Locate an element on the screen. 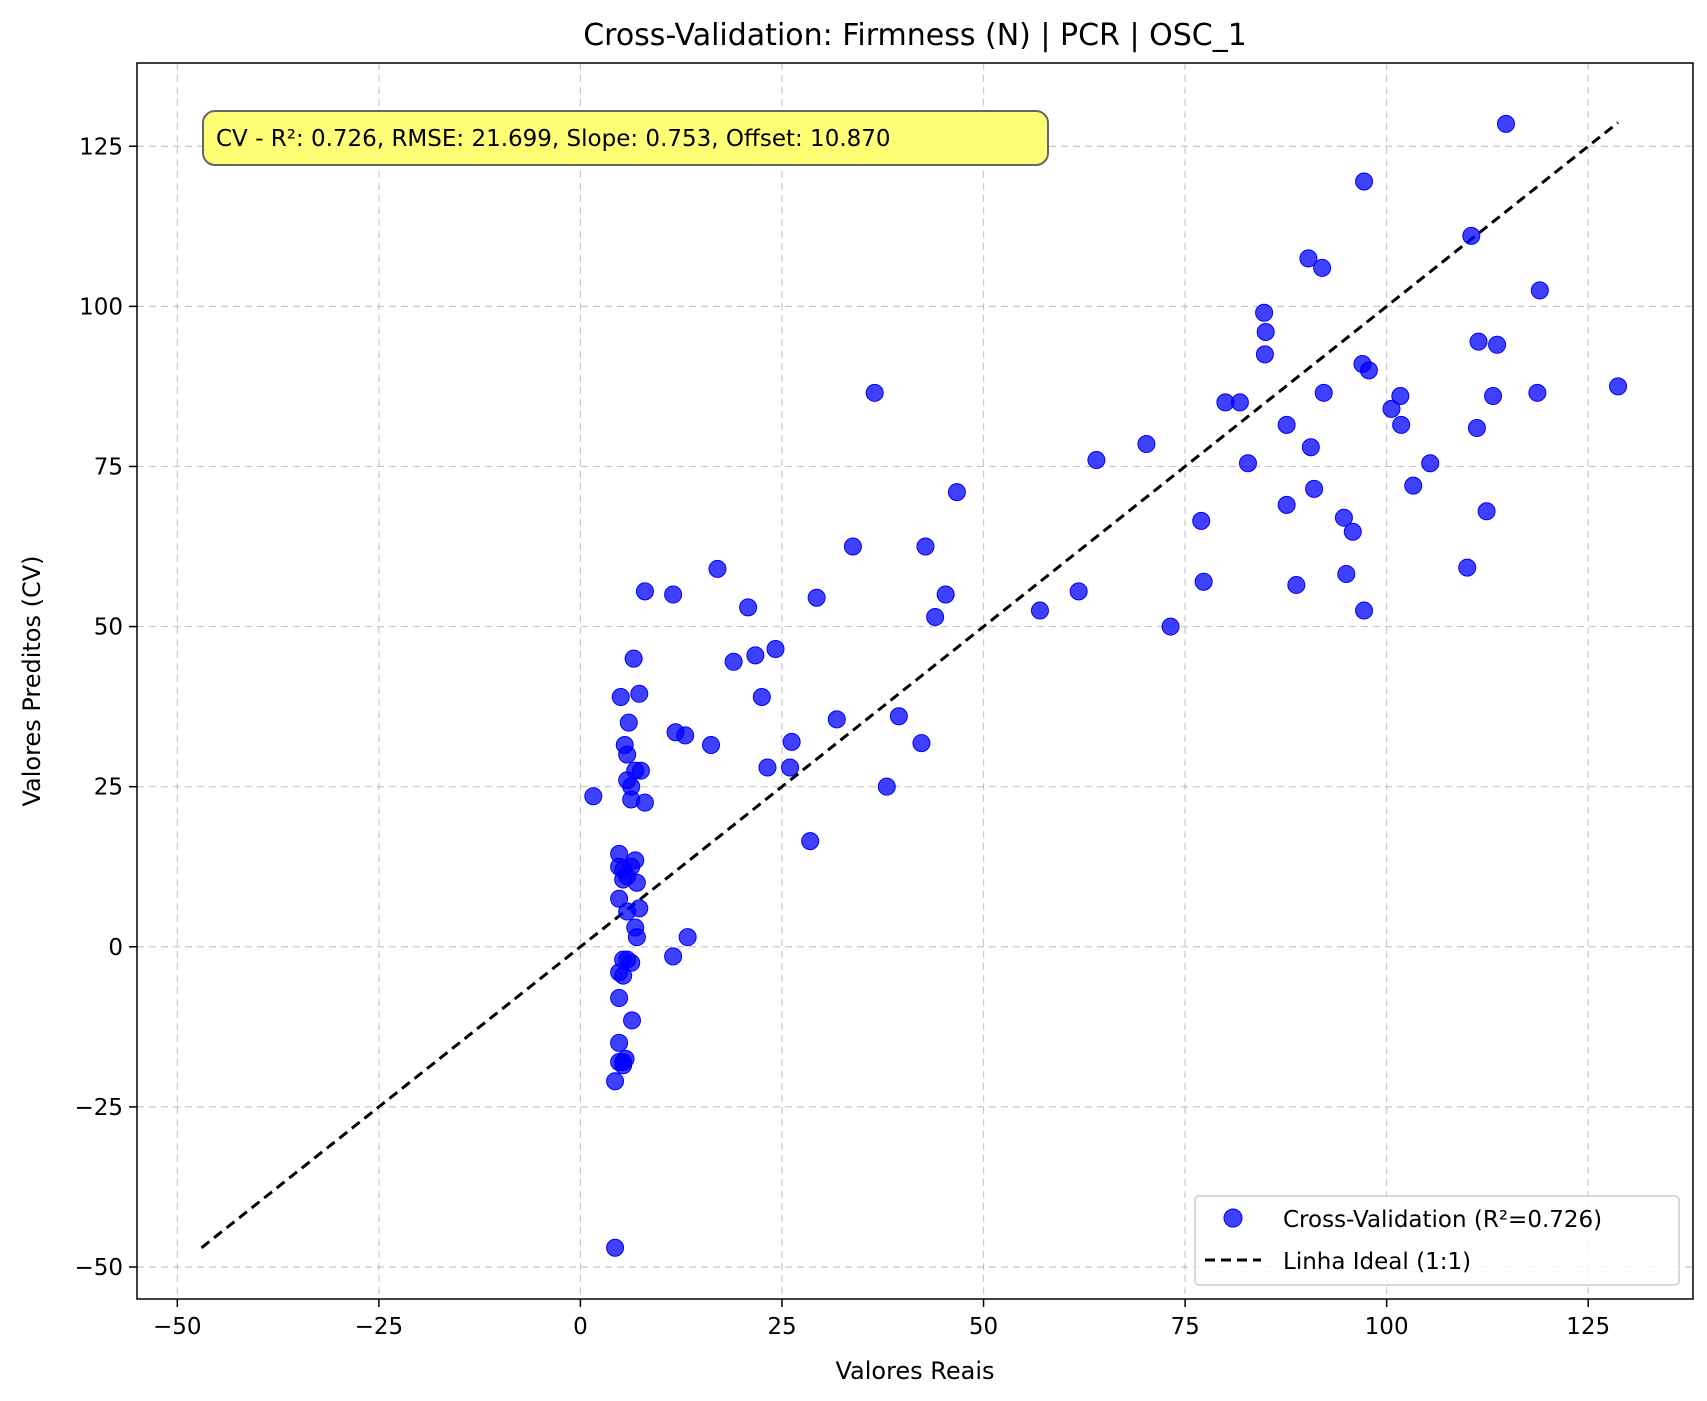 This screenshot has height=1401, width=1707. y-tick-label: −50 is located at coordinates (98, 1268).